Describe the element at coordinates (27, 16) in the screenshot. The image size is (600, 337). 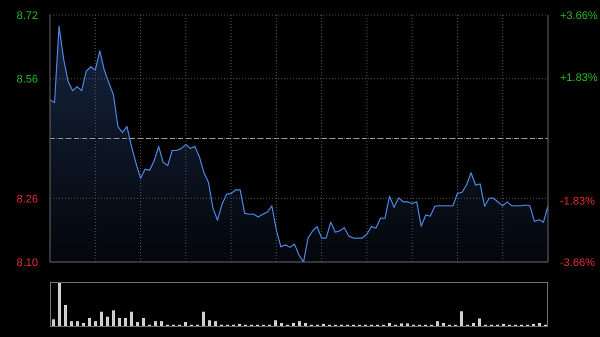
I see `y-tick-label: 8.72` at that location.